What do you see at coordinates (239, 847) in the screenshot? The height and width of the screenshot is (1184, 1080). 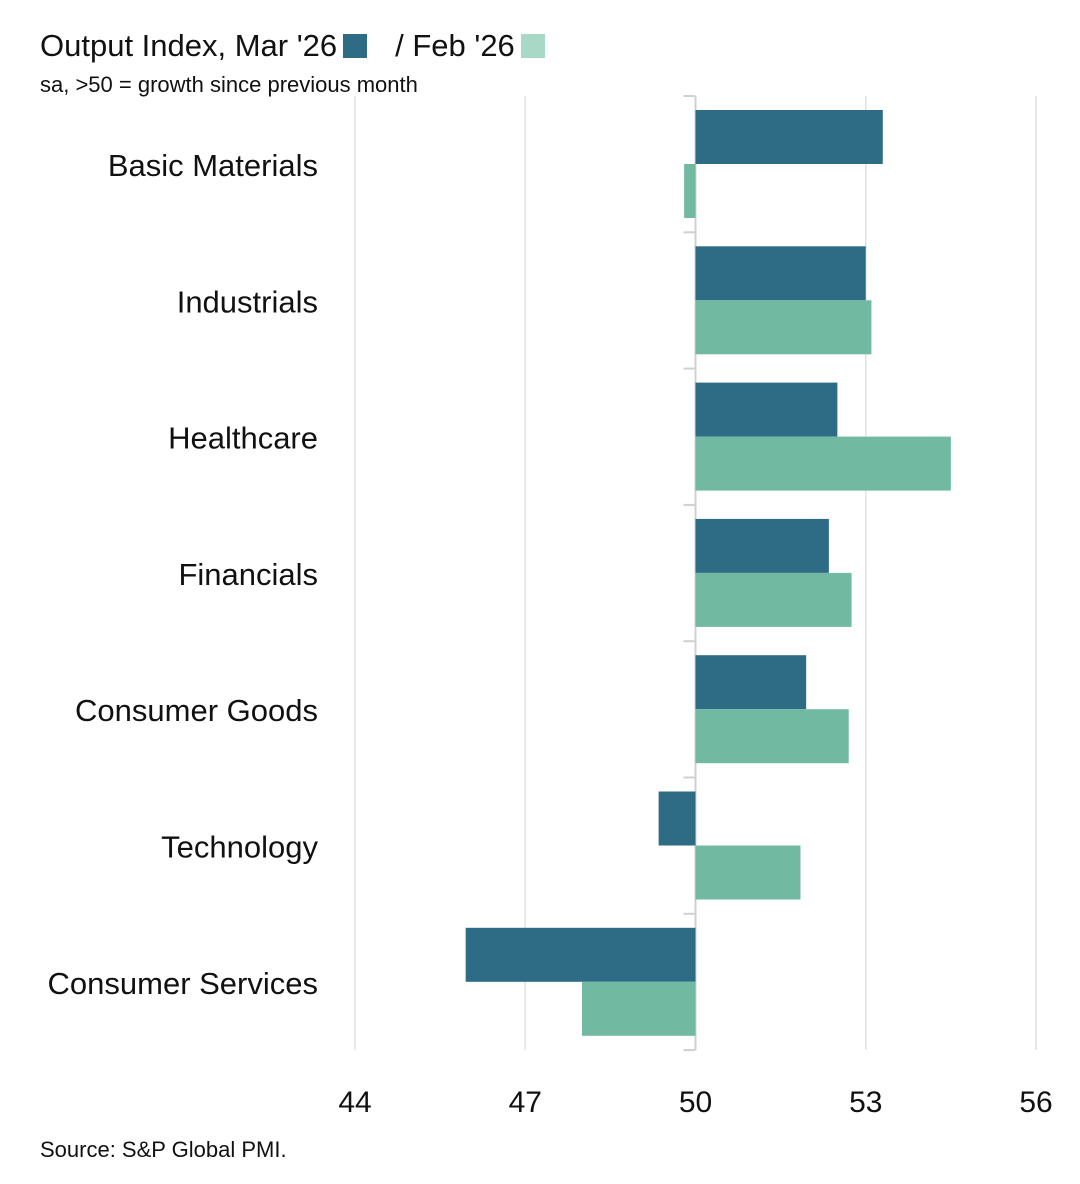 I see `category-label: Technology` at bounding box center [239, 847].